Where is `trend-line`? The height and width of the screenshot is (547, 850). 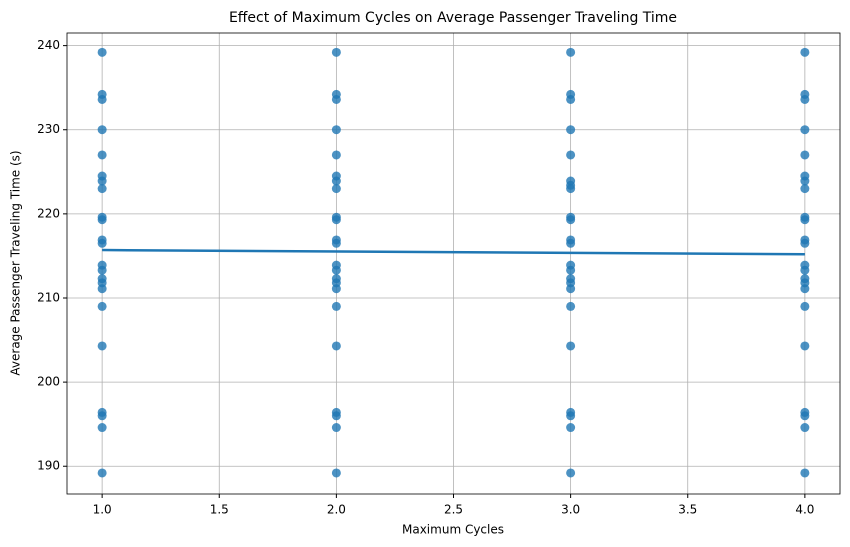
trend-line is located at coordinates (453, 252).